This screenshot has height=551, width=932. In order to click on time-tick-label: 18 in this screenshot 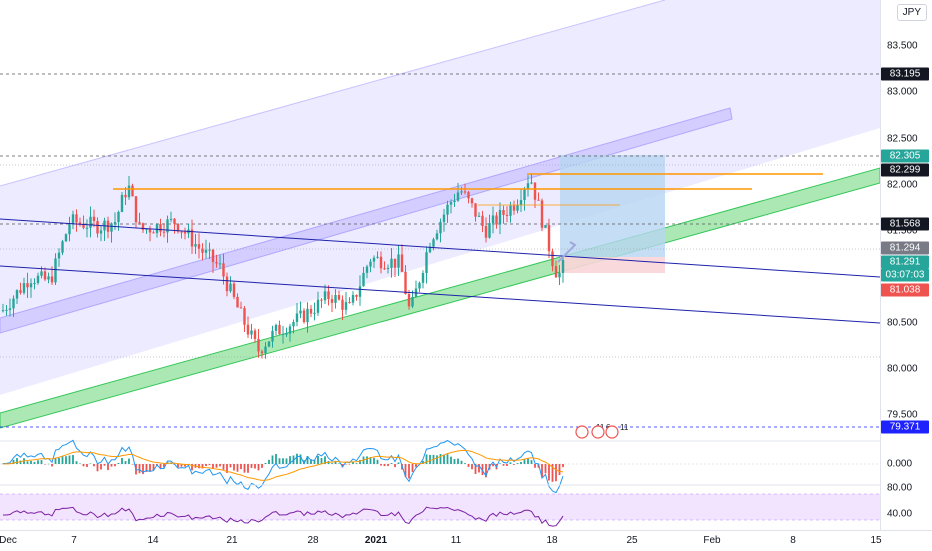, I will do `click(552, 540)`.